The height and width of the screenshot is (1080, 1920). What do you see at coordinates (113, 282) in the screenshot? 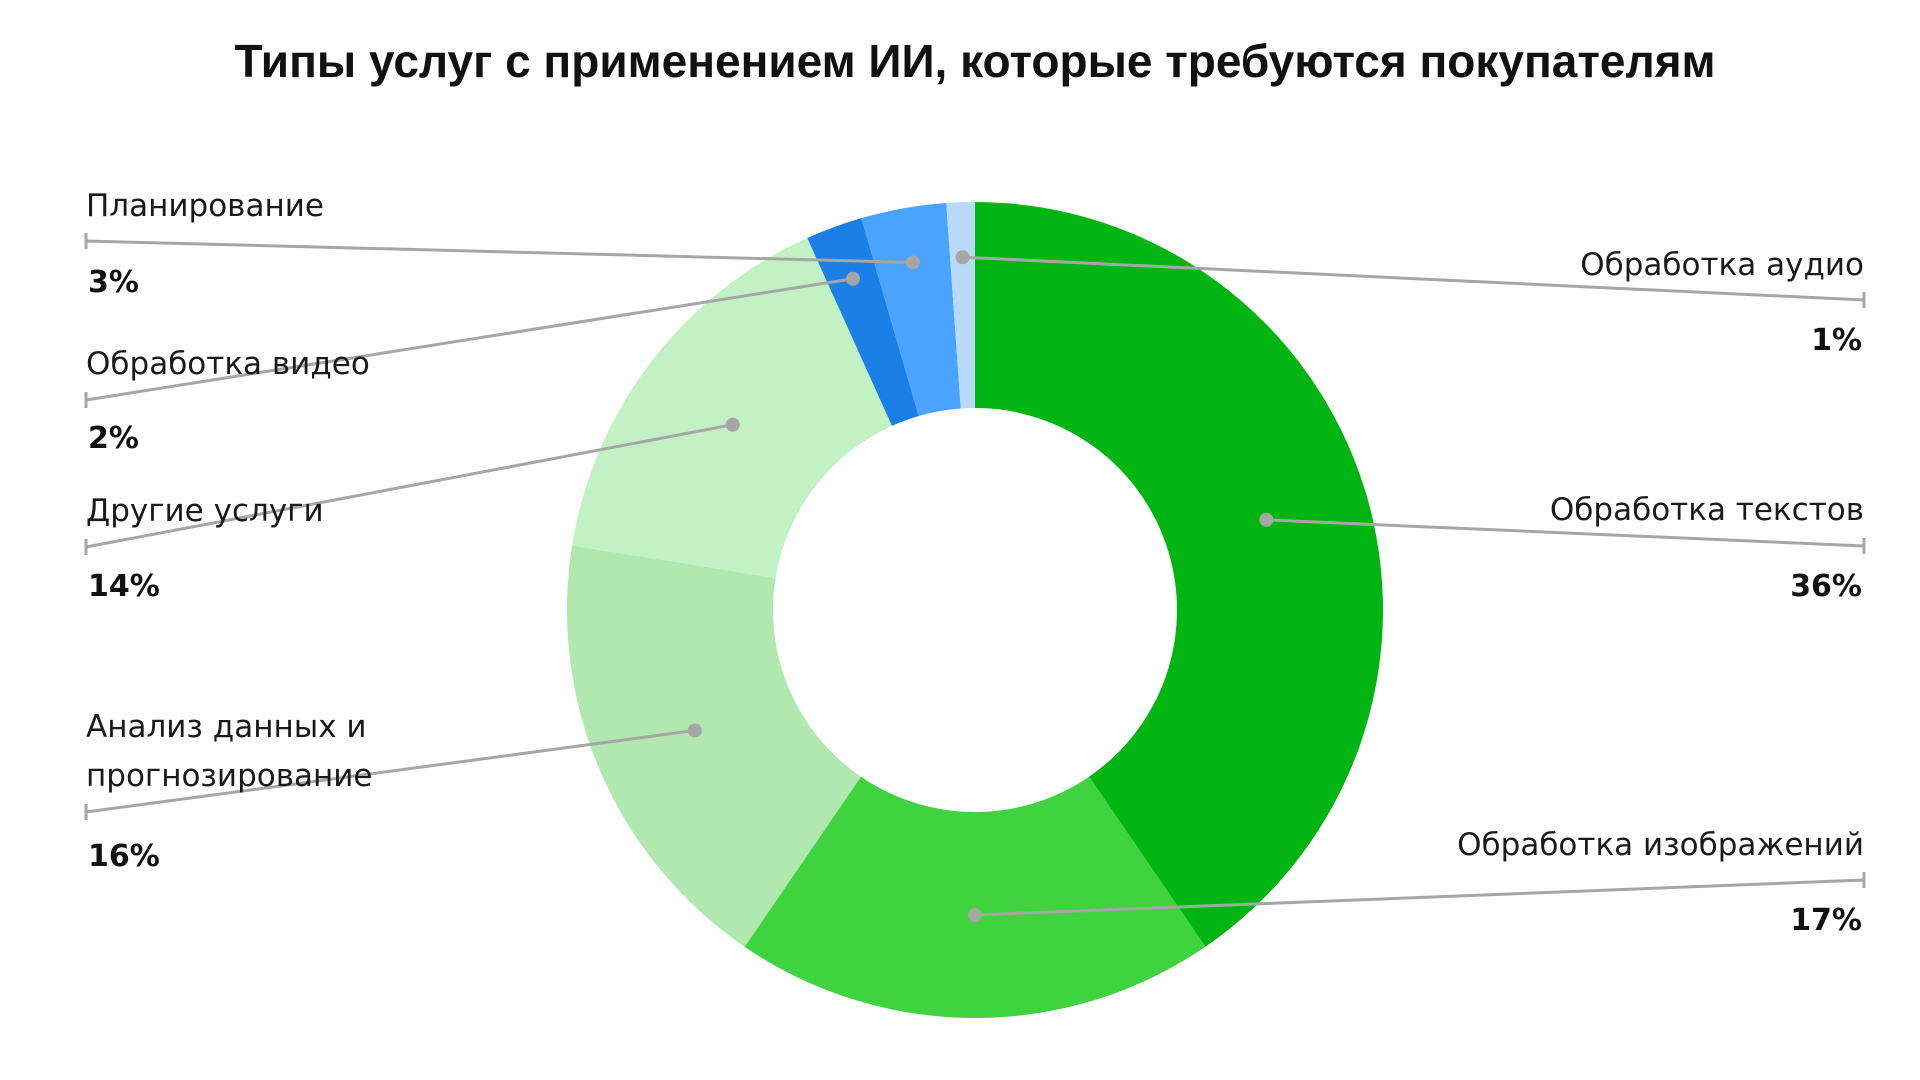
I see `slice-value: 3%` at bounding box center [113, 282].